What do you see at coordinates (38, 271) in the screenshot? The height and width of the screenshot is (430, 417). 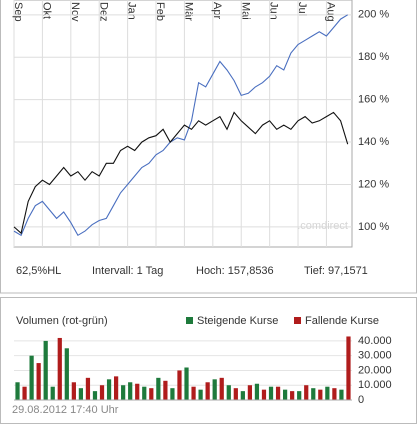 I see `stat: 62,5%HL` at bounding box center [38, 271].